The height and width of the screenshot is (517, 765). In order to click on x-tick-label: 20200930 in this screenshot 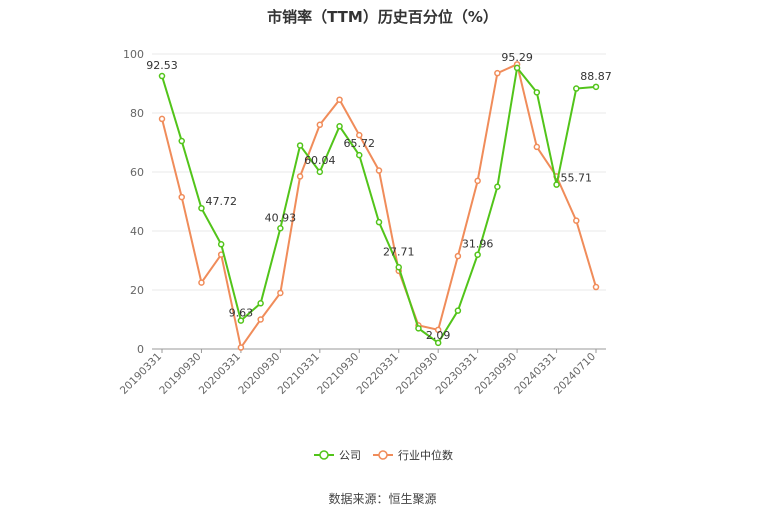, I will do `click(259, 374)`.